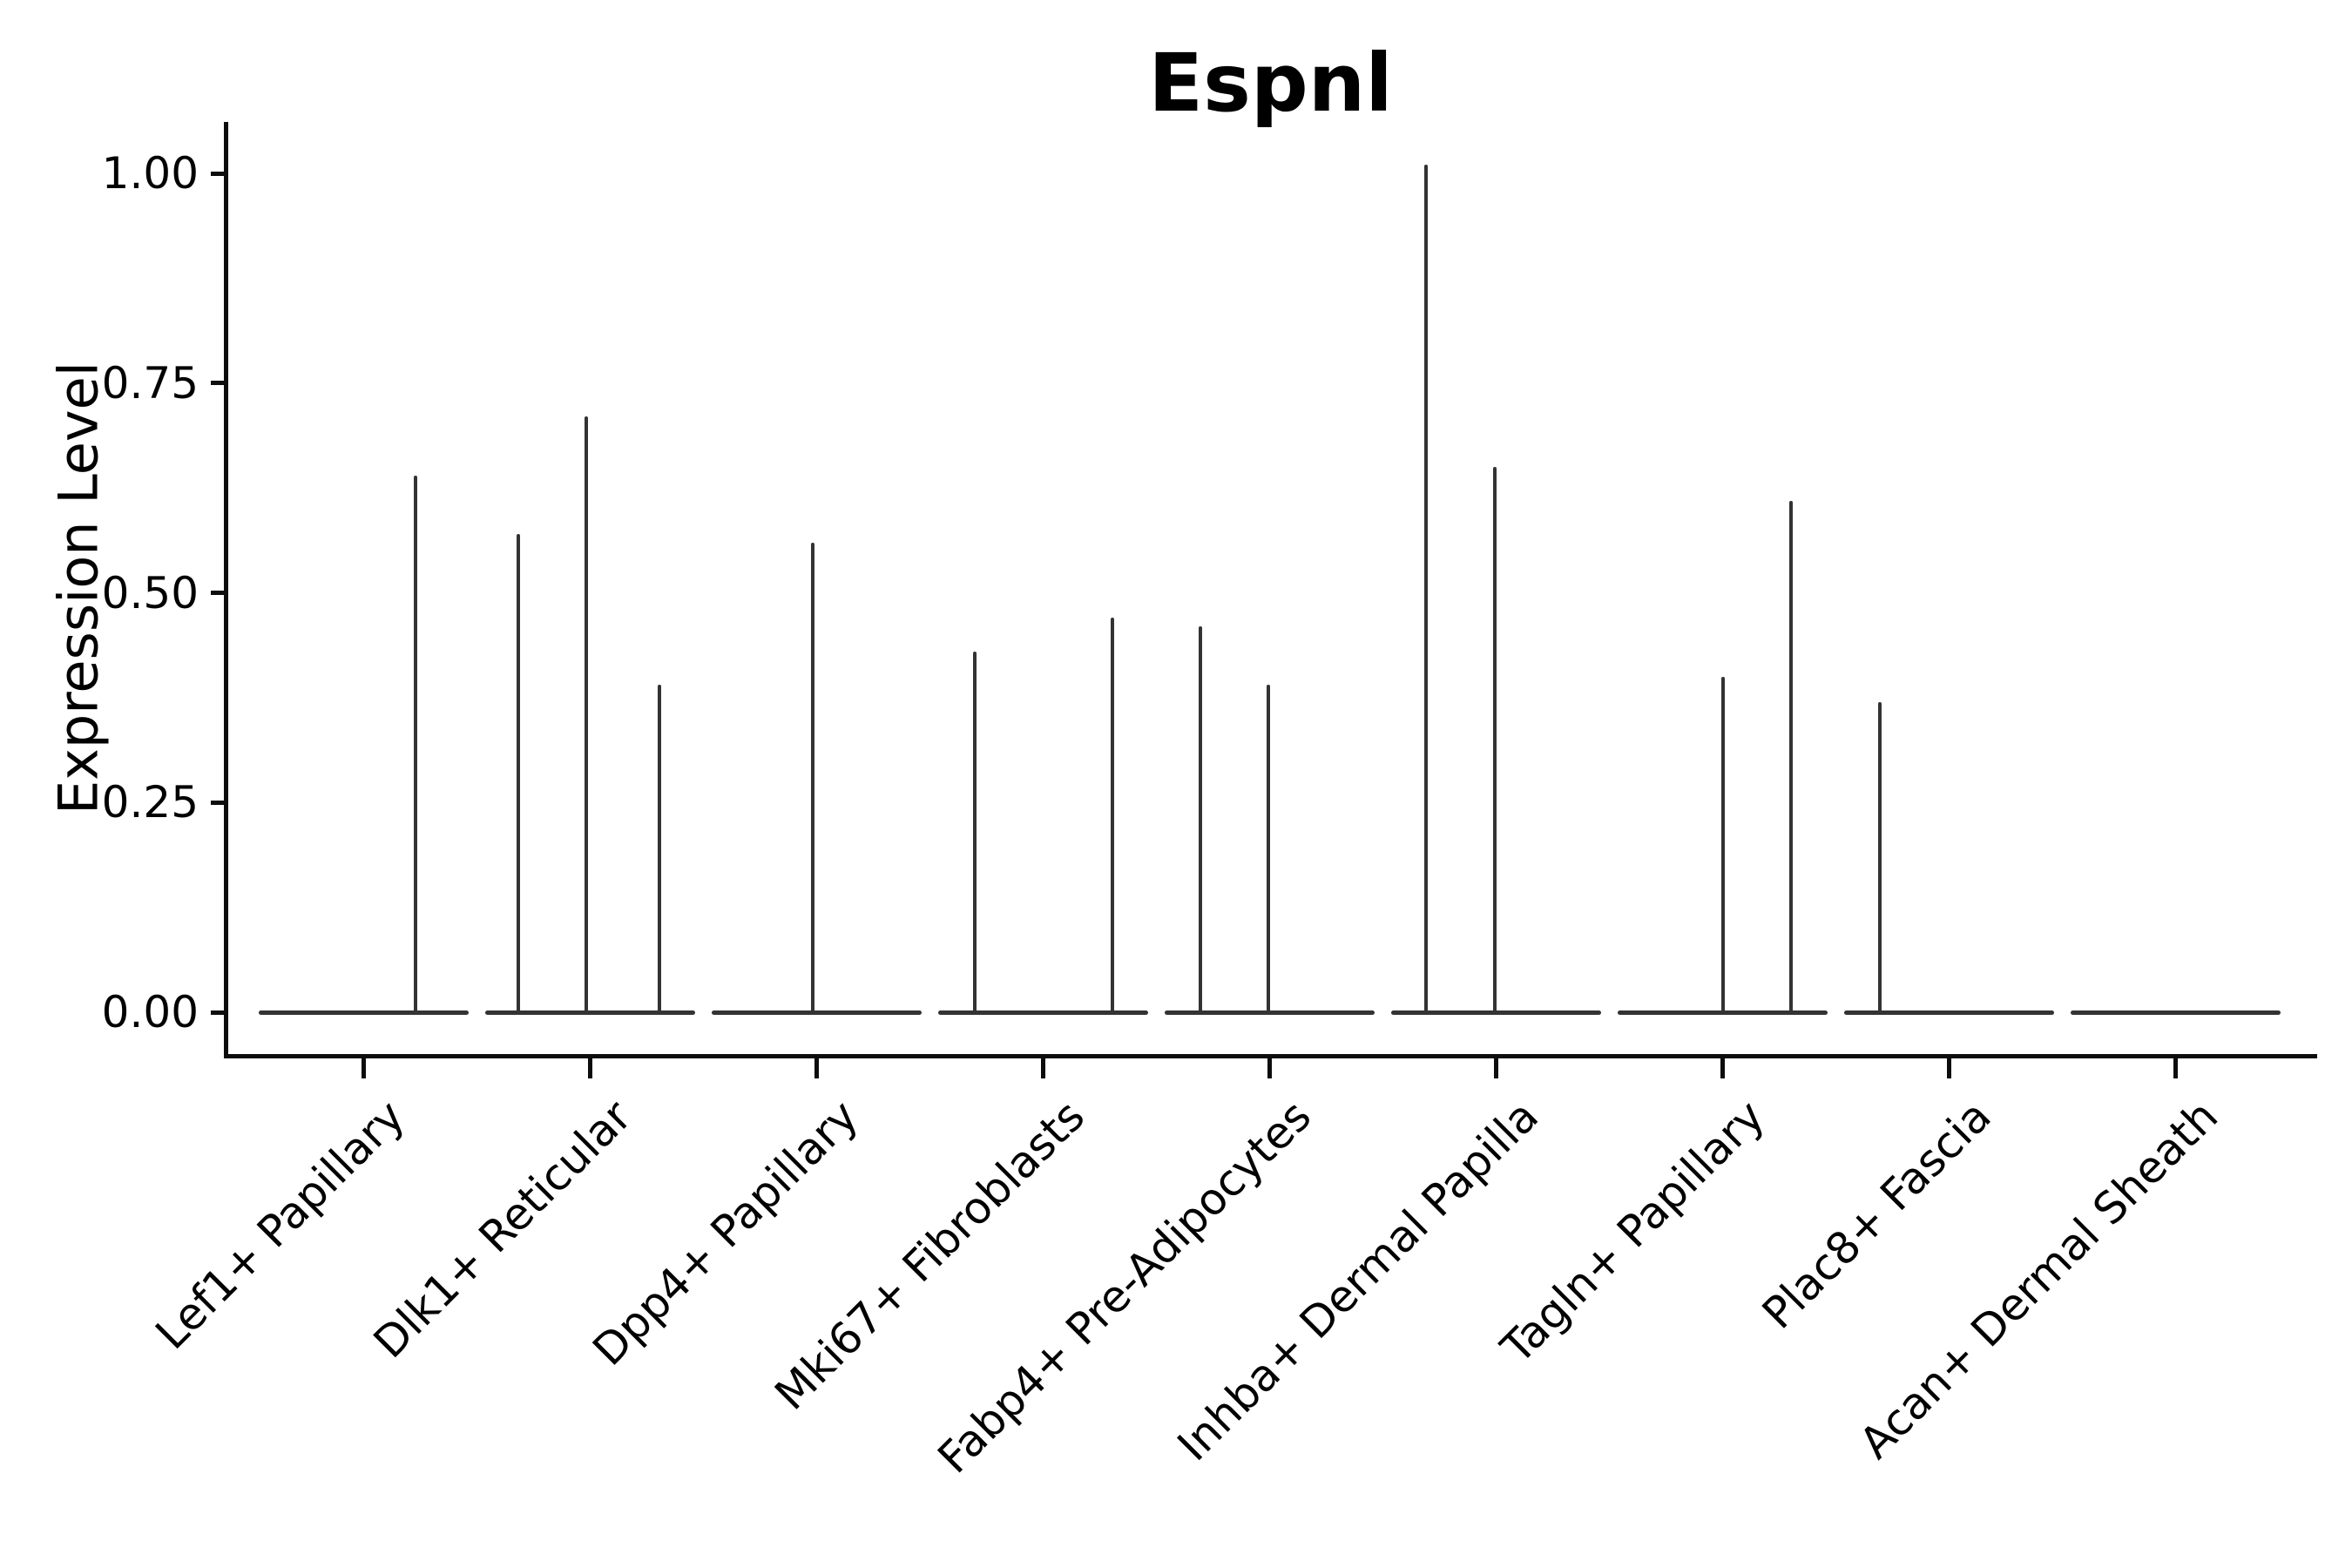  Describe the element at coordinates (78, 588) in the screenshot. I see `y-axis-label: Expression Level` at that location.